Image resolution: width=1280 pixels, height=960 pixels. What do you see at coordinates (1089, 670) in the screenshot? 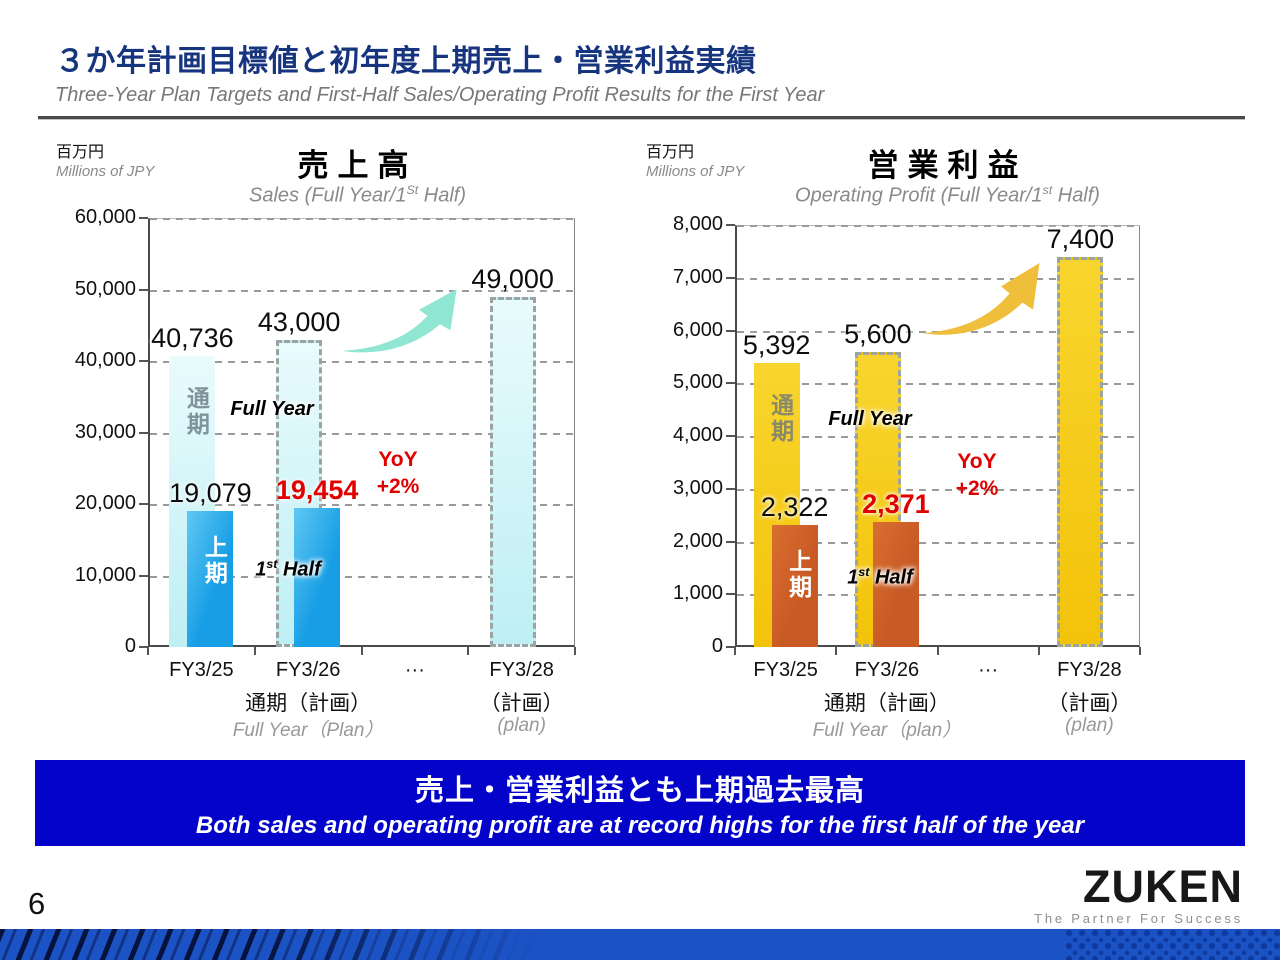
I see `x-tick-label: FY3/28` at bounding box center [1089, 670].